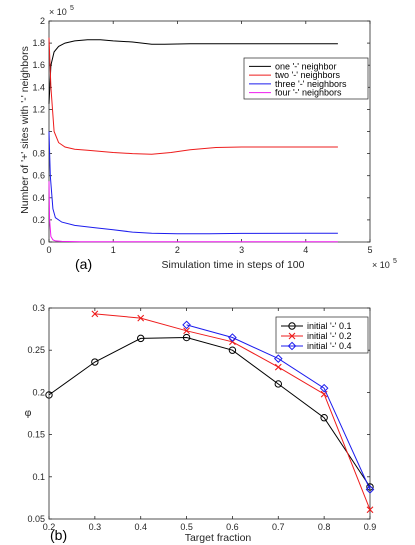 The image size is (415, 545). Describe the element at coordinates (381, 265) in the screenshot. I see `panel-a-x-exponent-base: × 10` at that location.